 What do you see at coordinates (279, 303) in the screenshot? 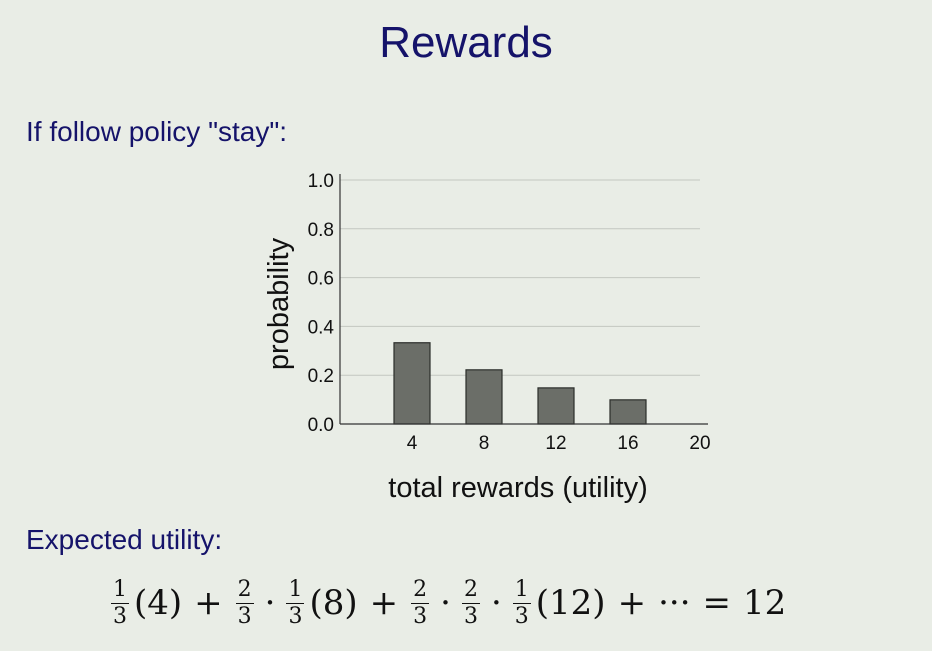
I see `y-axis-label: probability` at bounding box center [279, 303].